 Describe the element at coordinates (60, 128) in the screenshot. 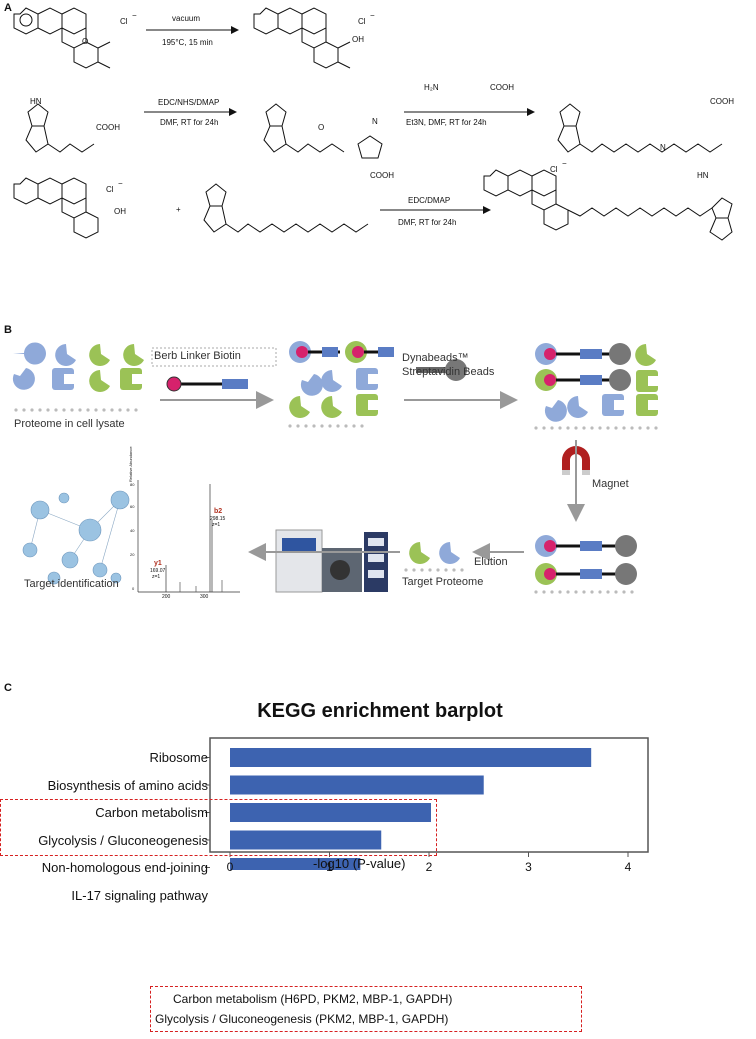

I see `biotin-structure` at that location.